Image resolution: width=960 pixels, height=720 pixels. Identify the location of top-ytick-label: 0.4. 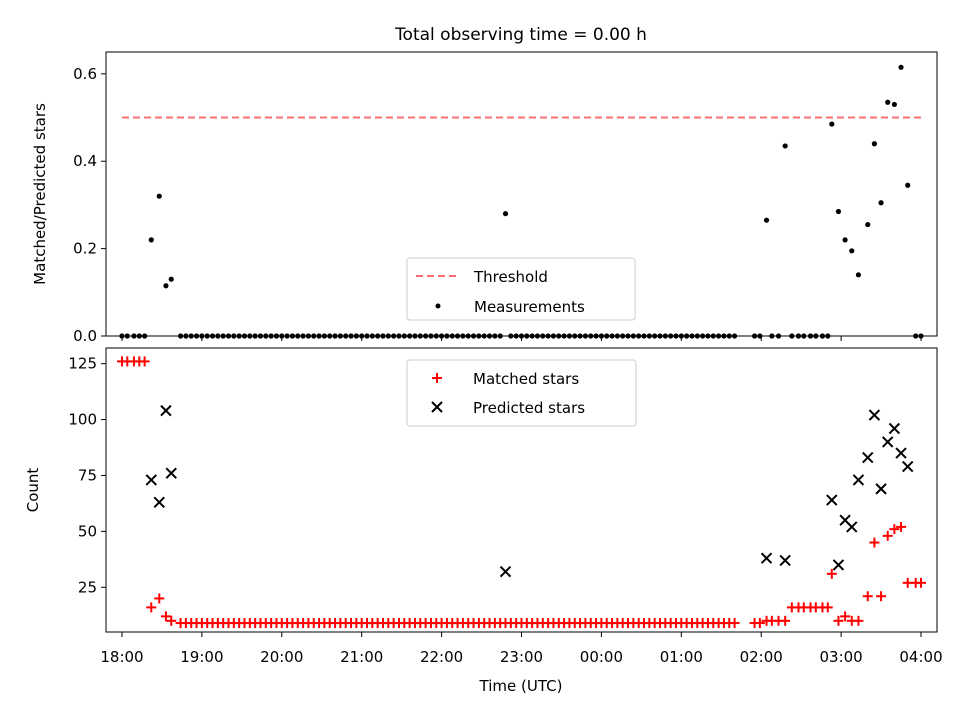
(85, 161).